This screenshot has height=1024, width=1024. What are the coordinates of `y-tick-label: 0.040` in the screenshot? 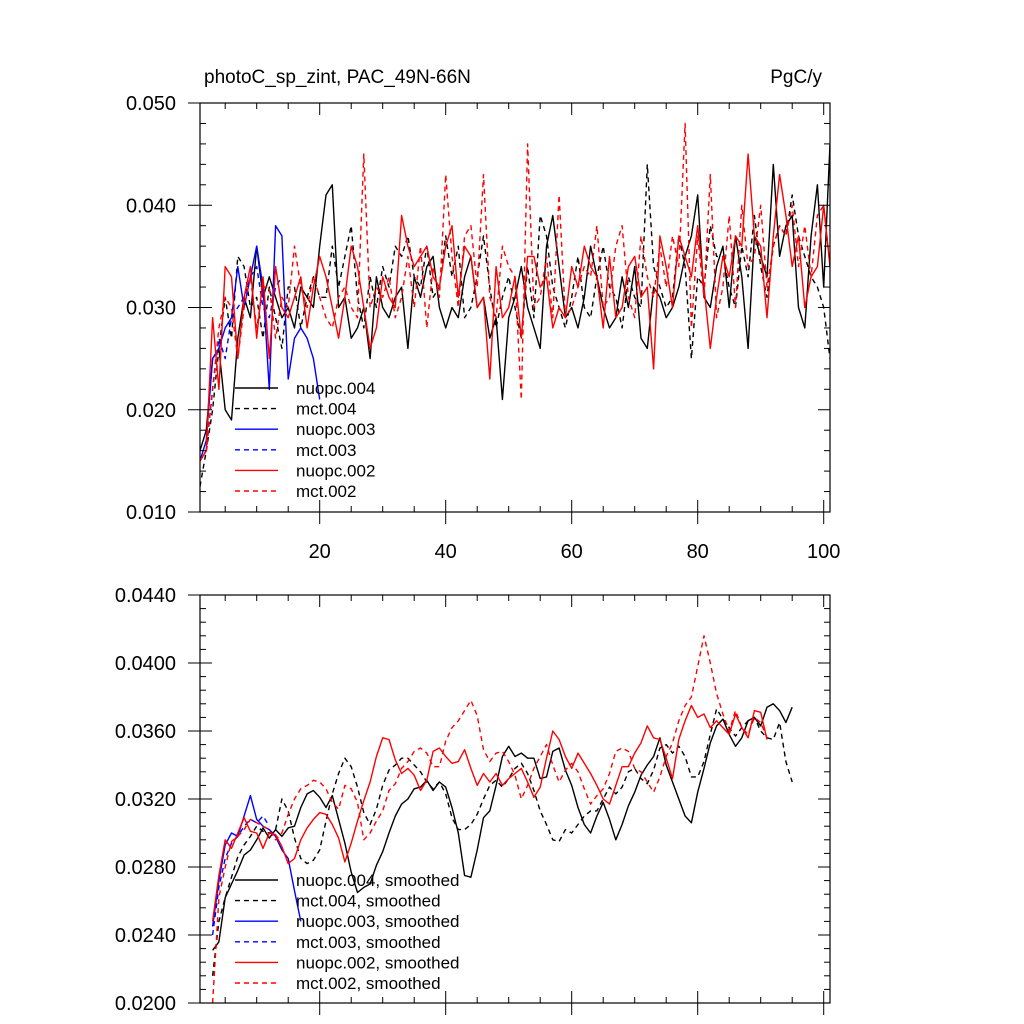 It's located at (151, 206).